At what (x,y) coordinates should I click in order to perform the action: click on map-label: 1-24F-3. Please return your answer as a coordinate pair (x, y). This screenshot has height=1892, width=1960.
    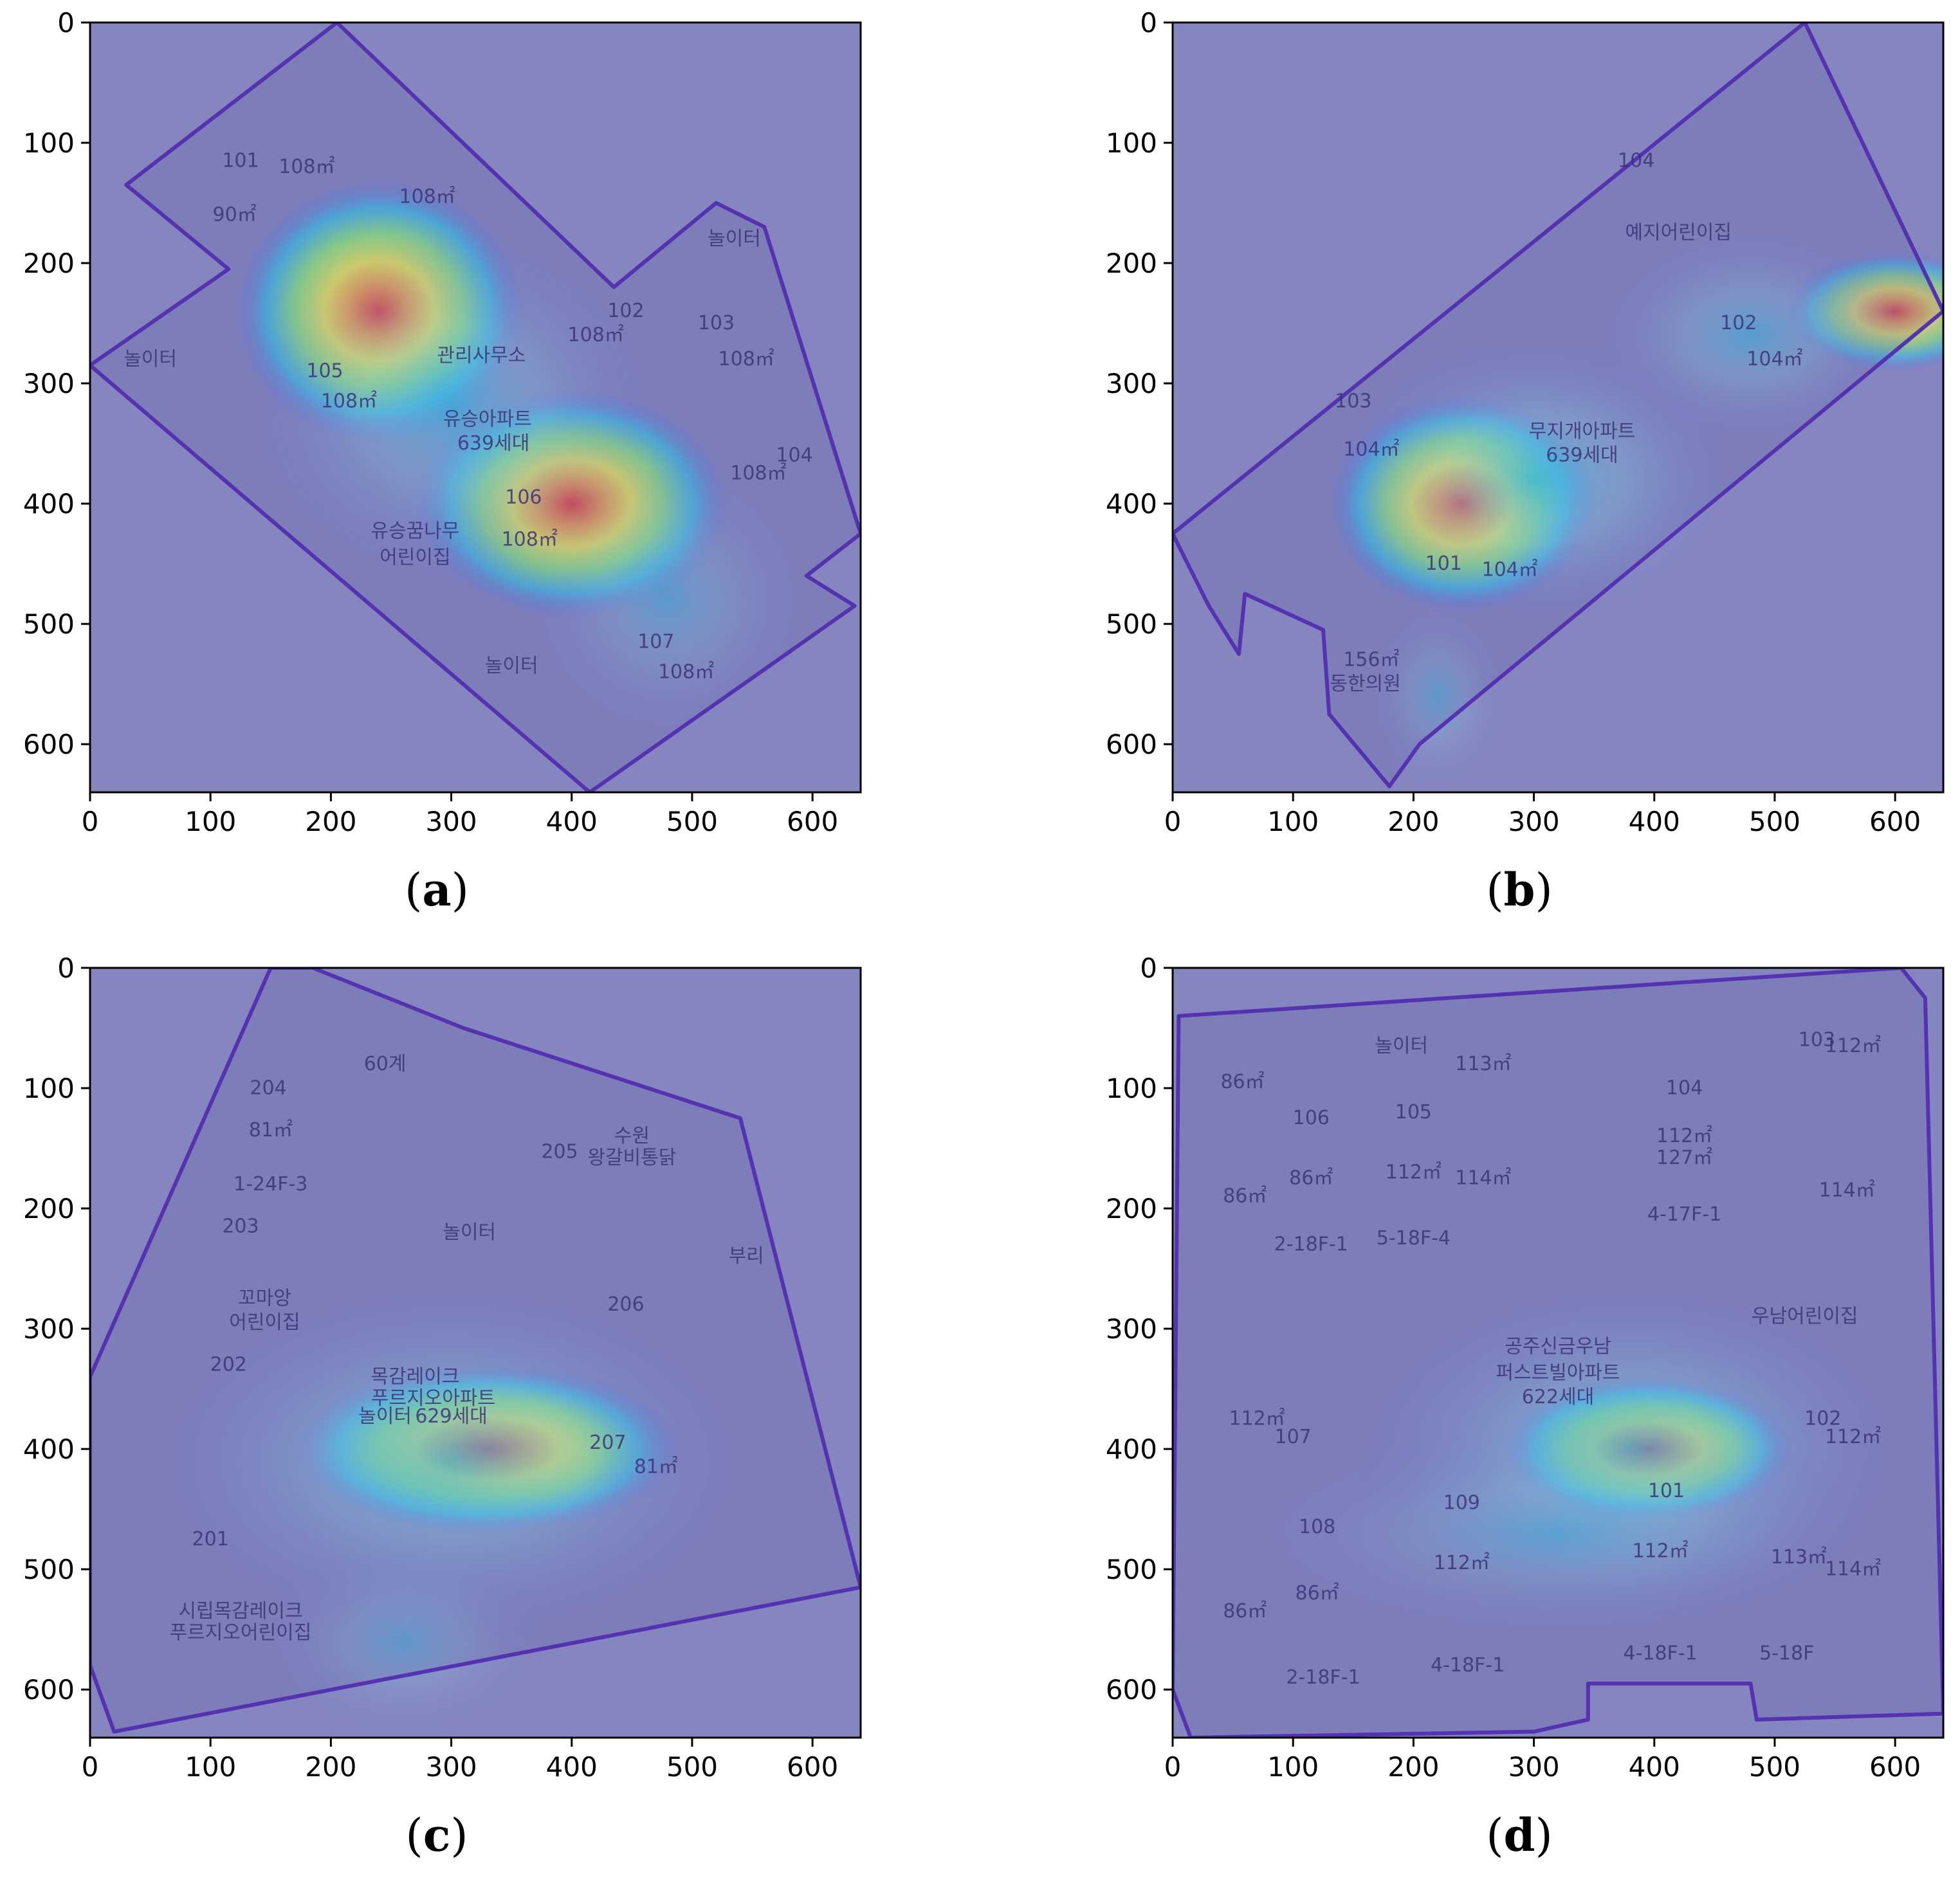
    Looking at the image, I should click on (270, 1184).